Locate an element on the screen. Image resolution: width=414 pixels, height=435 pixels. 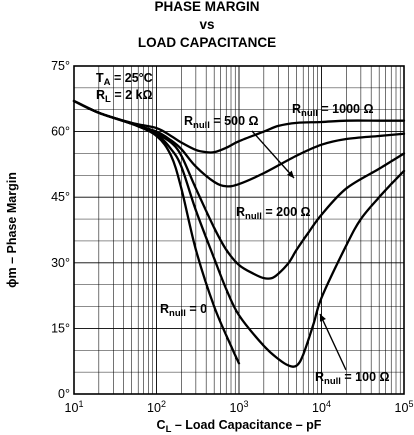
y-tick-label: 75° is located at coordinates (60, 66).